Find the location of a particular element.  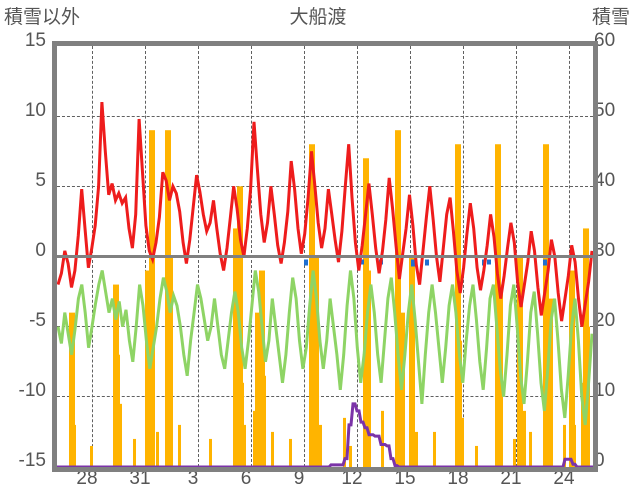

right-axis-title: 積雪 is located at coordinates (610, 17).